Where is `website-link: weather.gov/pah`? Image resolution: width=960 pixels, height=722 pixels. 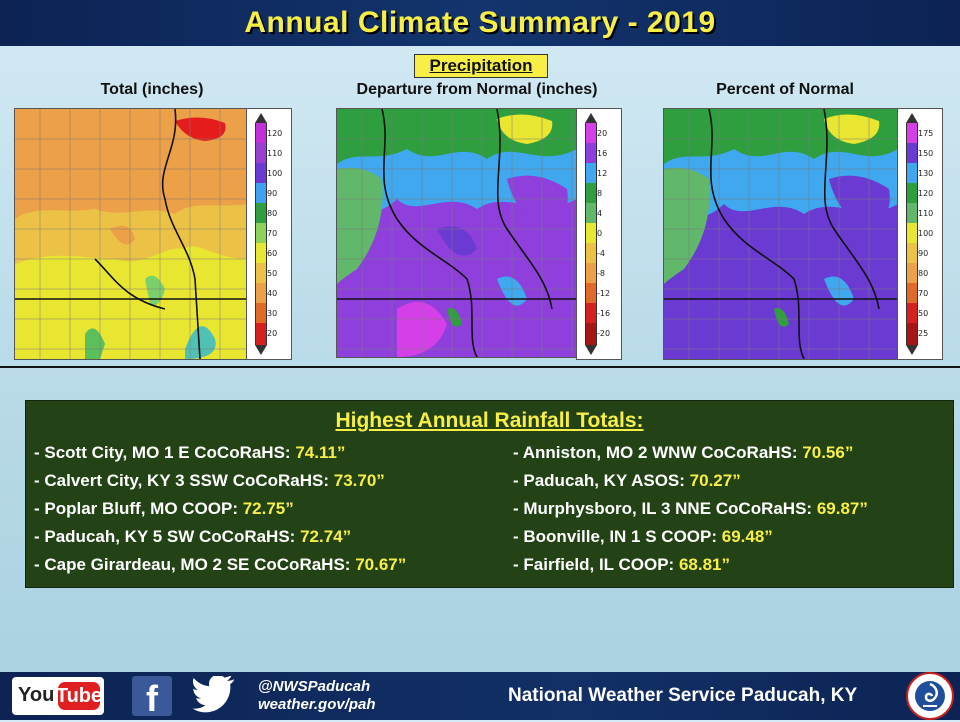
website-link: weather.gov/pah is located at coordinates (317, 704).